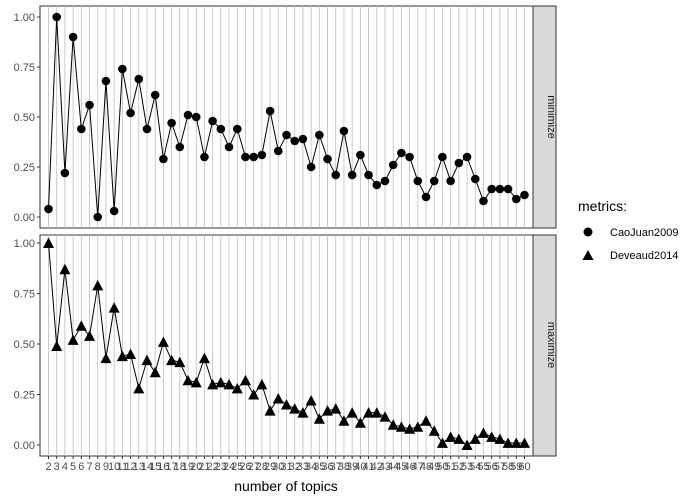 The image size is (700, 500). Describe the element at coordinates (319, 467) in the screenshot. I see `x-tick-label-33: 35` at that location.